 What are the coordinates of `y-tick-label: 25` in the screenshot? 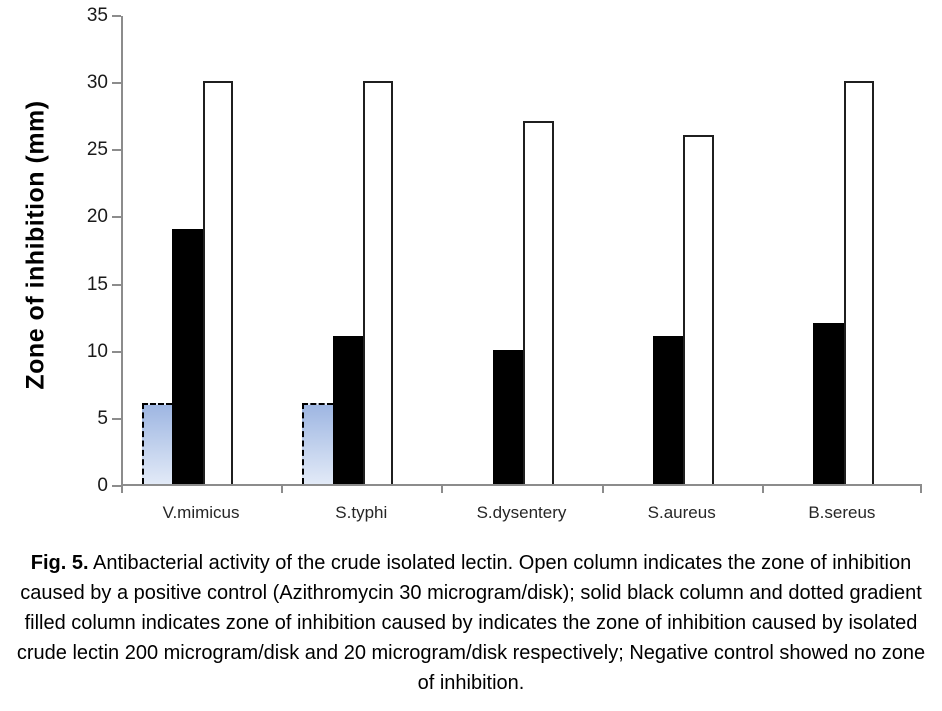 It's located at (97, 150).